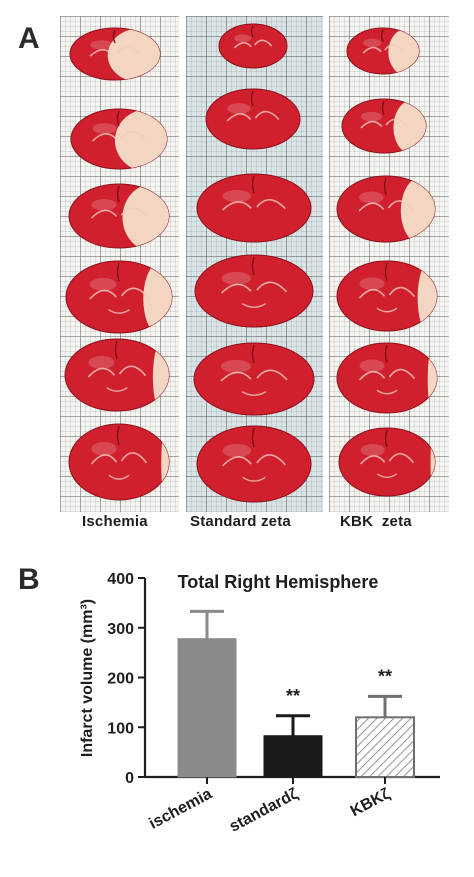  I want to click on photo-column-ischemia, so click(119, 264).